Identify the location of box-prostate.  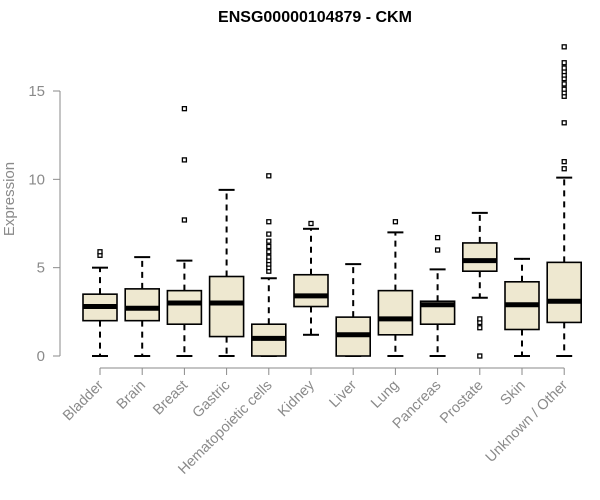
(479, 285).